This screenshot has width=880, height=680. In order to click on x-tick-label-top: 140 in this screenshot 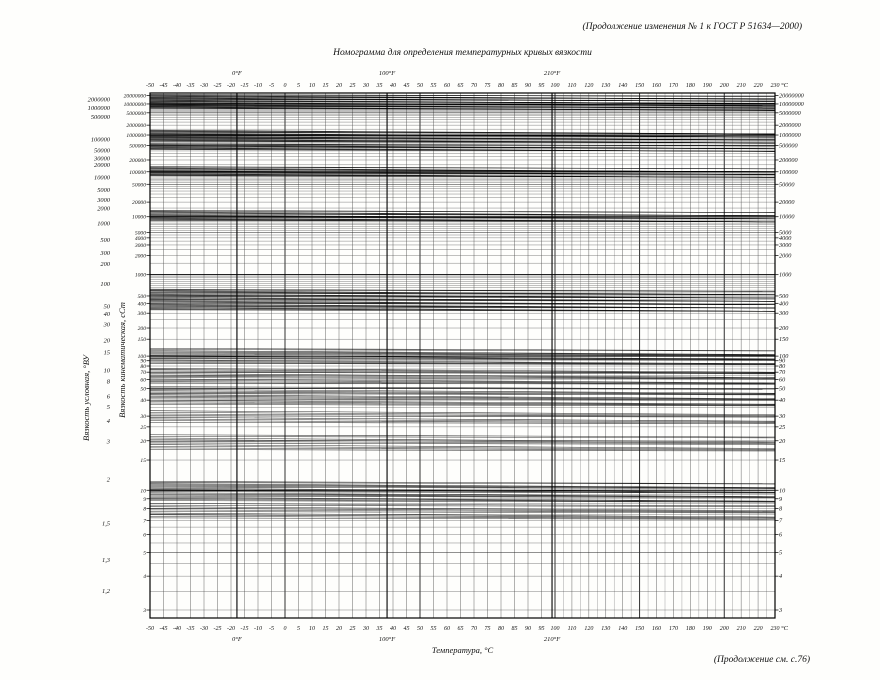, I will do `click(622, 85)`.